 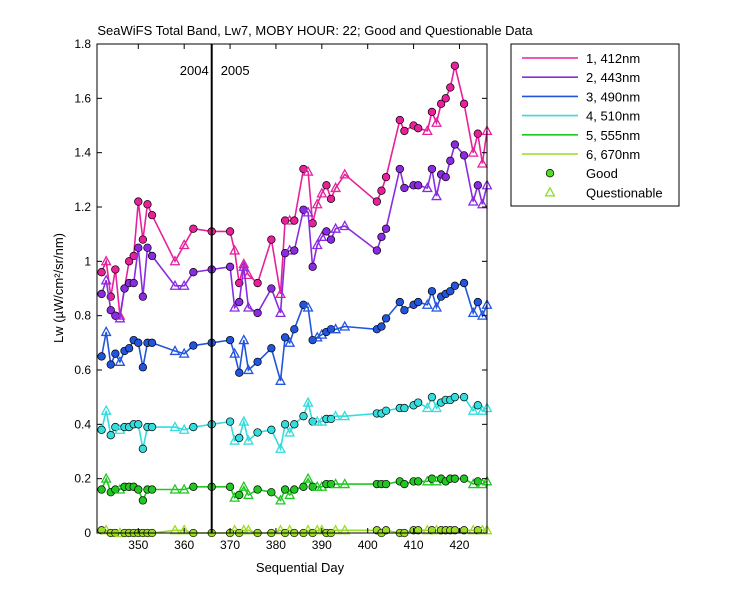 What do you see at coordinates (624, 192) in the screenshot?
I see `legend-label-questionable: Questionable` at bounding box center [624, 192].